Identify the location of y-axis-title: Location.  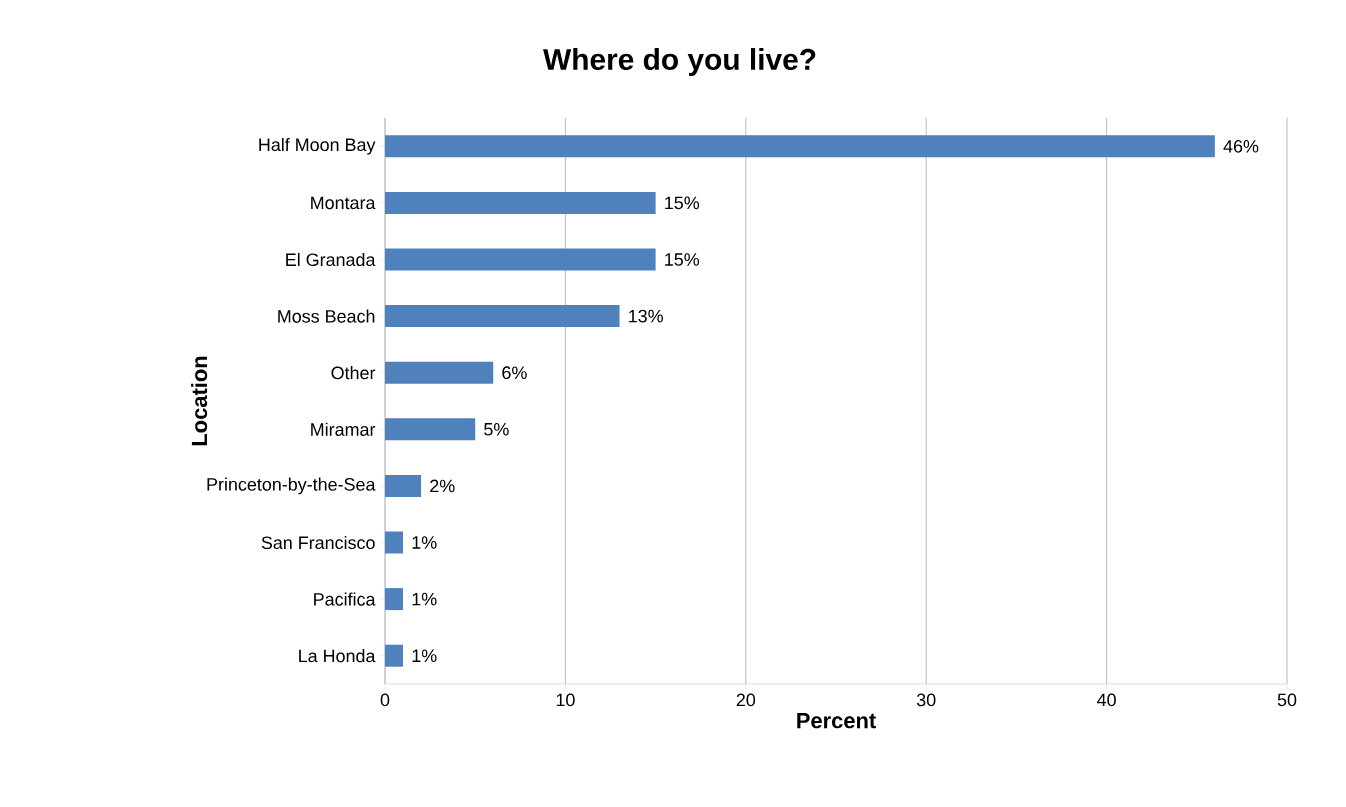
(199, 401).